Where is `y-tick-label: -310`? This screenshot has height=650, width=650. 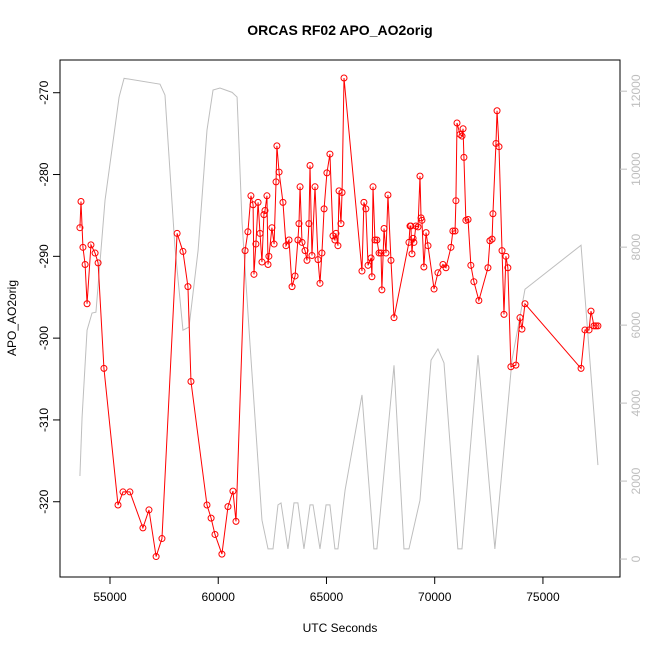
y-tick-label: -310 is located at coordinates (44, 420).